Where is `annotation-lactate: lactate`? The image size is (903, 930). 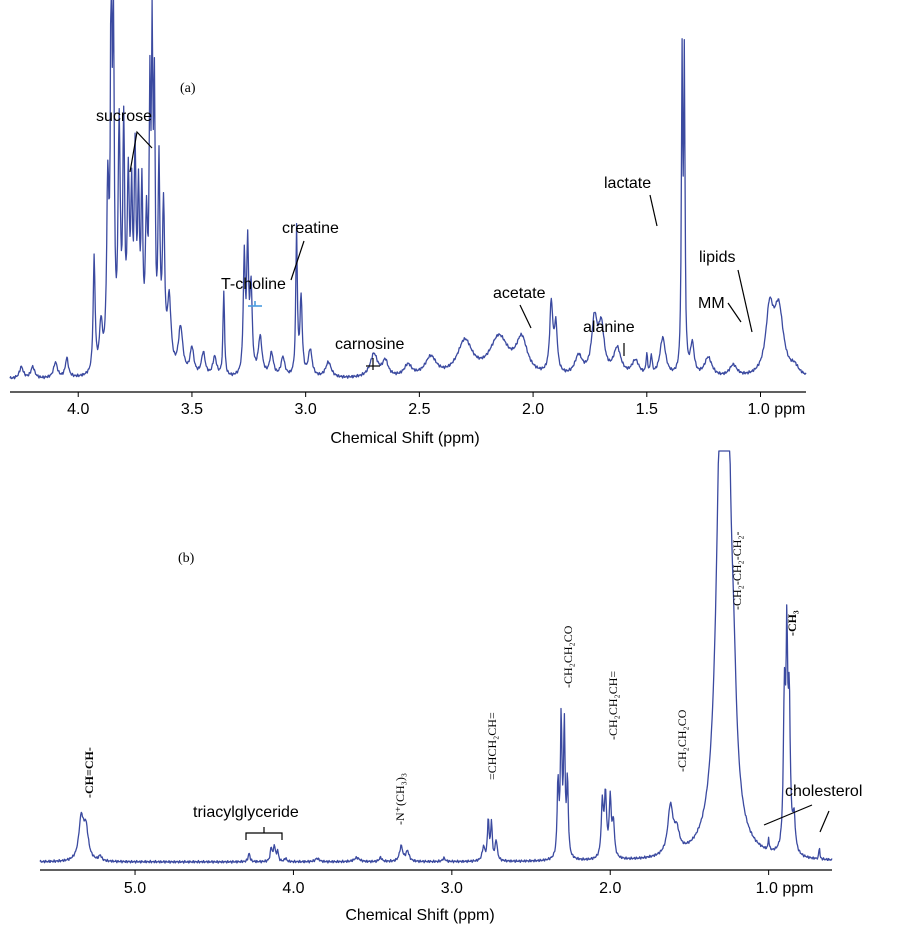 annotation-lactate: lactate is located at coordinates (627, 183).